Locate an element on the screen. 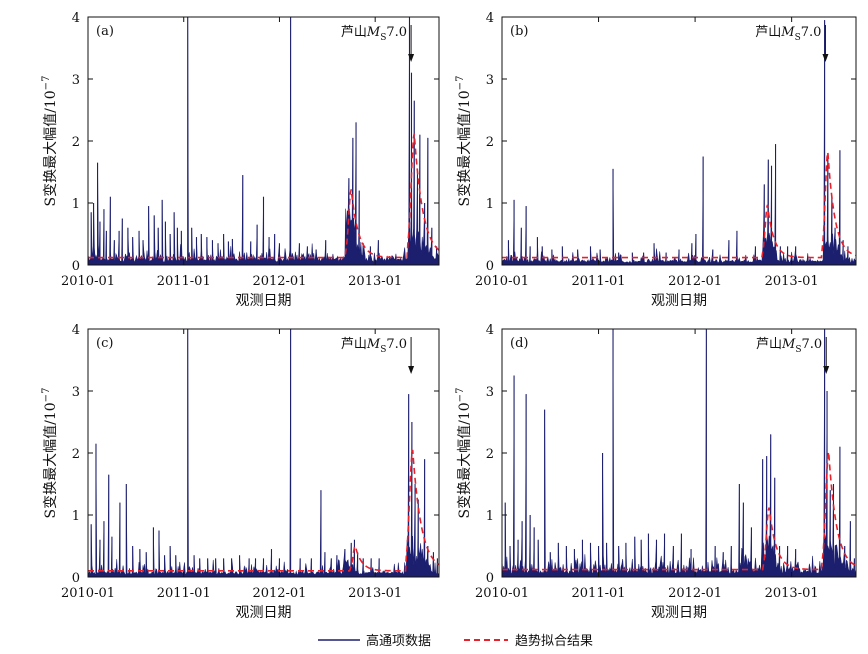  legend-trend-label: 趋势拟合结果 is located at coordinates (554, 641).